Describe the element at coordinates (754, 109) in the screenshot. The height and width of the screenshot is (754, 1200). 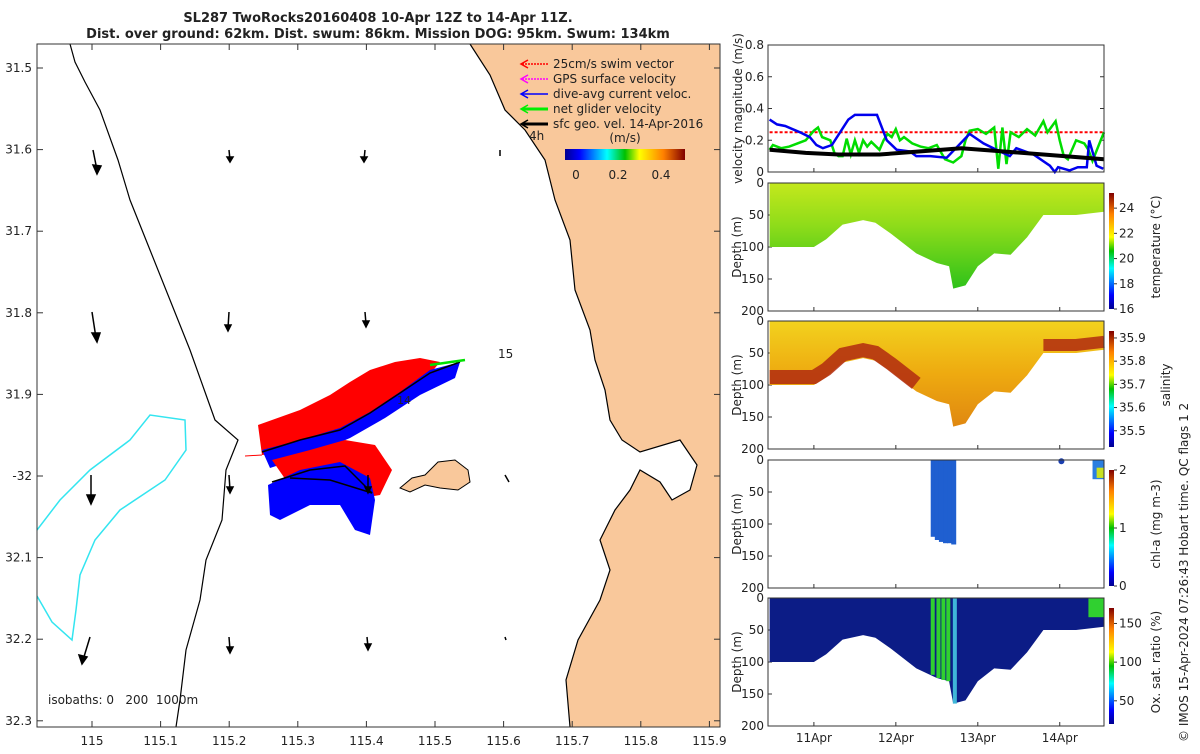
I see `y-tick-label: 0.4` at that location.